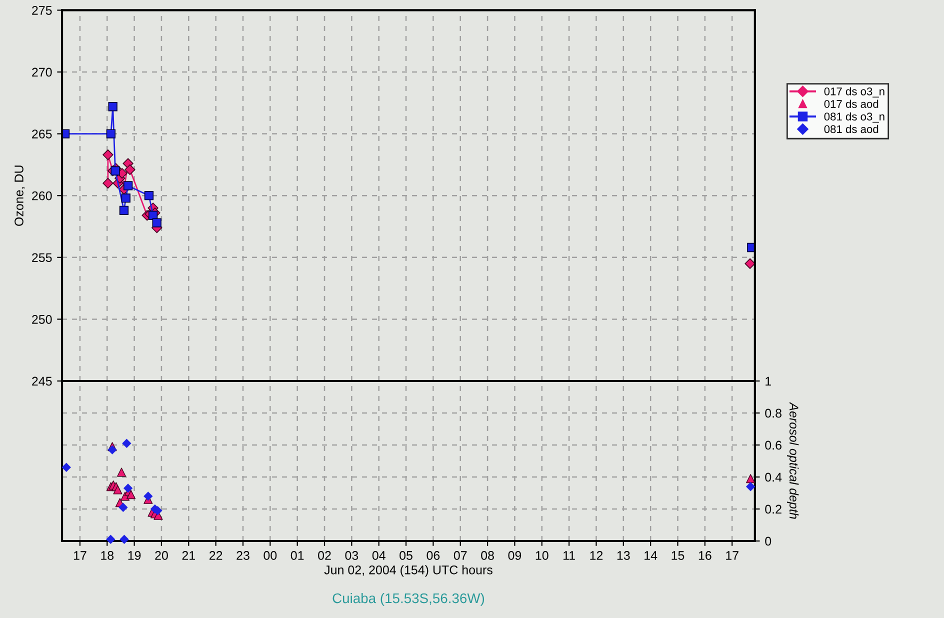 The width and height of the screenshot is (944, 618). Describe the element at coordinates (651, 555) in the screenshot. I see `x-tick-label: 14` at that location.